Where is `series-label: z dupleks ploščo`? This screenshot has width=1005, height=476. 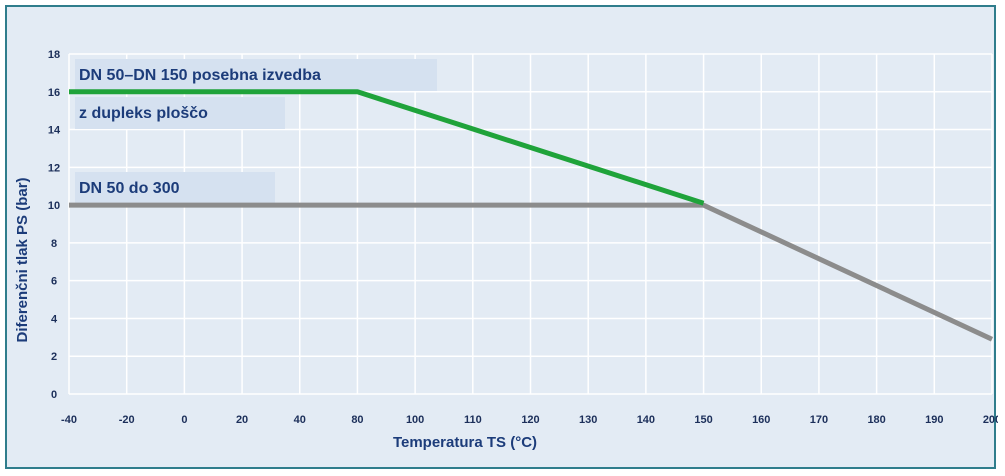
series-label: z dupleks ploščo is located at coordinates (143, 113).